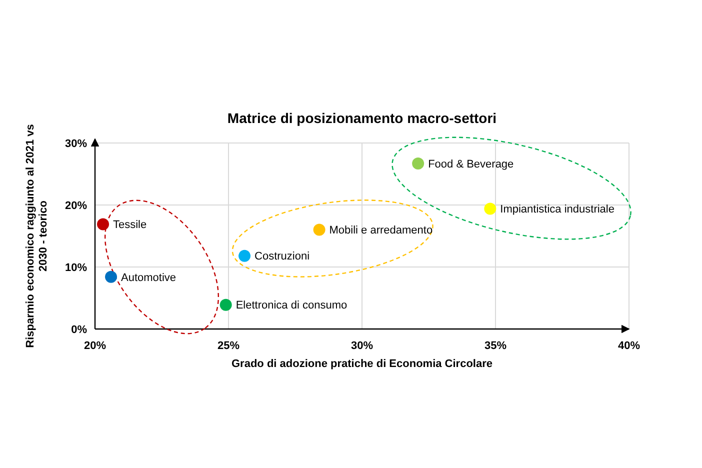  Describe the element at coordinates (79, 330) in the screenshot. I see `y-tick-label: 0%` at that location.